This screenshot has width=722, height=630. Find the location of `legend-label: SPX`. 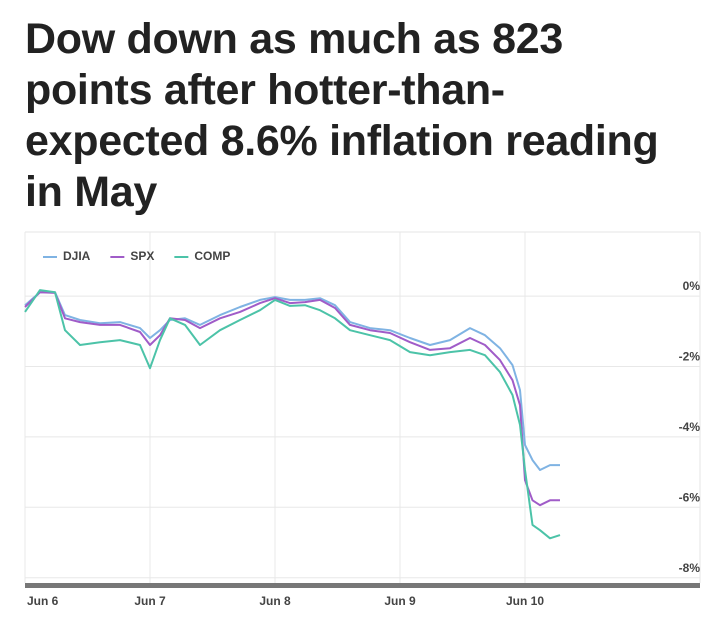

legend-label: SPX is located at coordinates (142, 256).